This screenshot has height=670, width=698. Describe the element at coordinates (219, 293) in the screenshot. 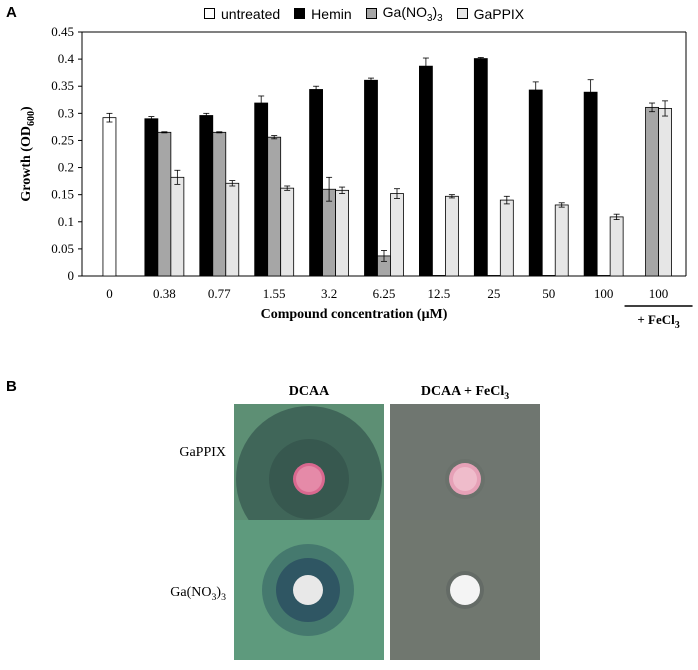

I see `x-tick-label: 0.77` at that location.